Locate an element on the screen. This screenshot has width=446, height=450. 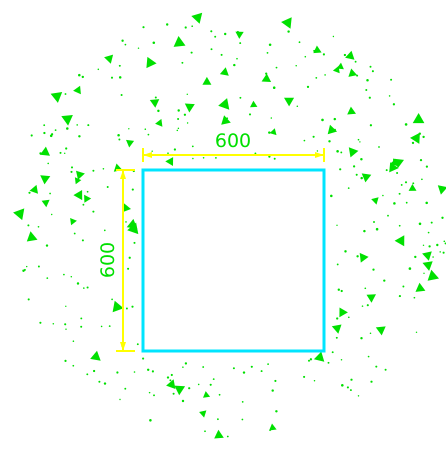
horizontal-dimension: 600 is located at coordinates (233, 146).